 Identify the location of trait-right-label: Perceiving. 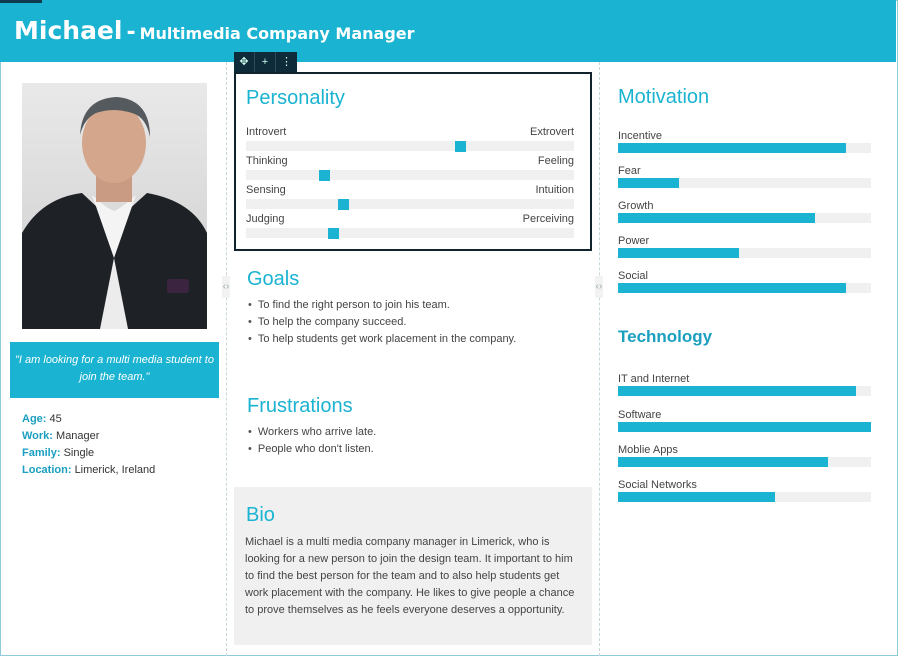
(548, 219).